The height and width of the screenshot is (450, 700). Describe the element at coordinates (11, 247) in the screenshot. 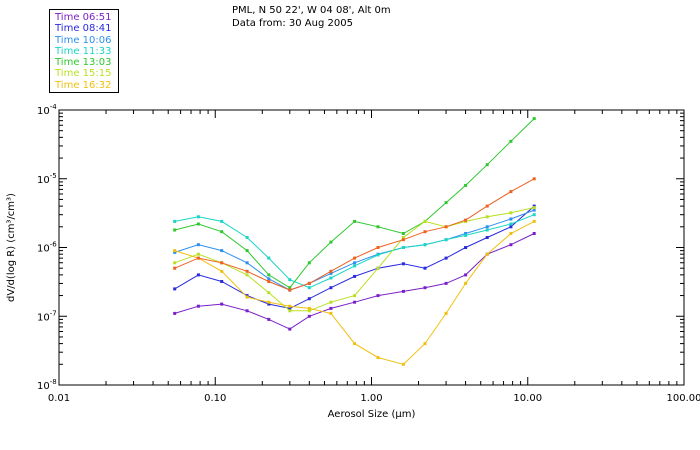

I see `y-axis-label: dV/d(log R) (cm³/cm³)` at that location.